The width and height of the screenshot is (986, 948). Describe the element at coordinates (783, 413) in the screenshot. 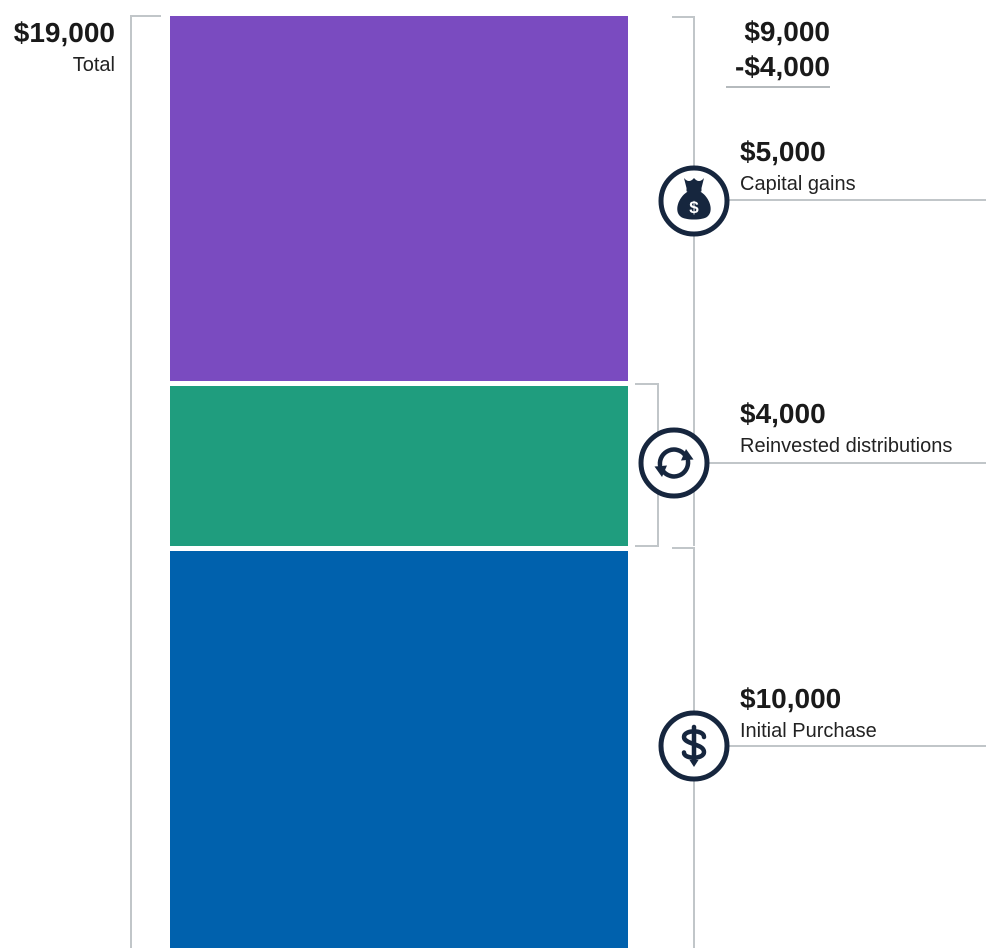

I see `reinvested-amount: $4,000` at that location.